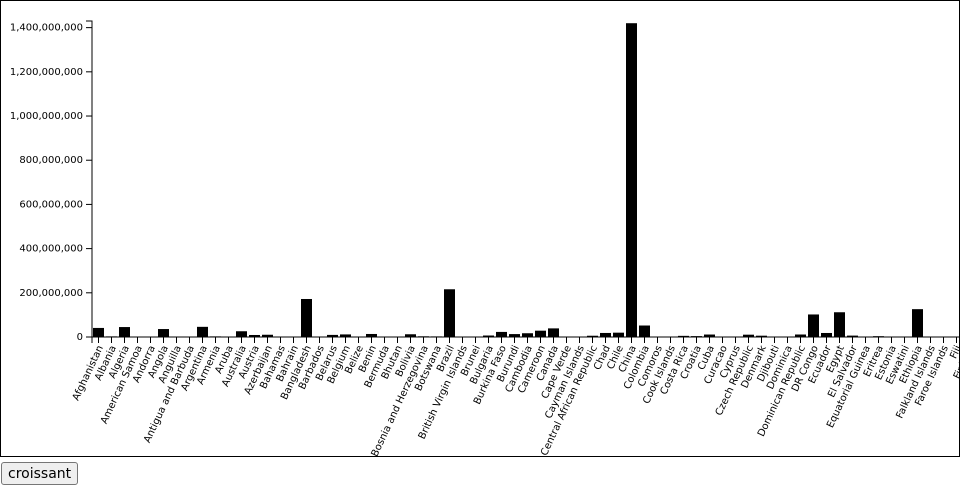 This screenshot has width=960, height=500. What do you see at coordinates (525, 339) in the screenshot?
I see `x-axis-line` at bounding box center [525, 339].